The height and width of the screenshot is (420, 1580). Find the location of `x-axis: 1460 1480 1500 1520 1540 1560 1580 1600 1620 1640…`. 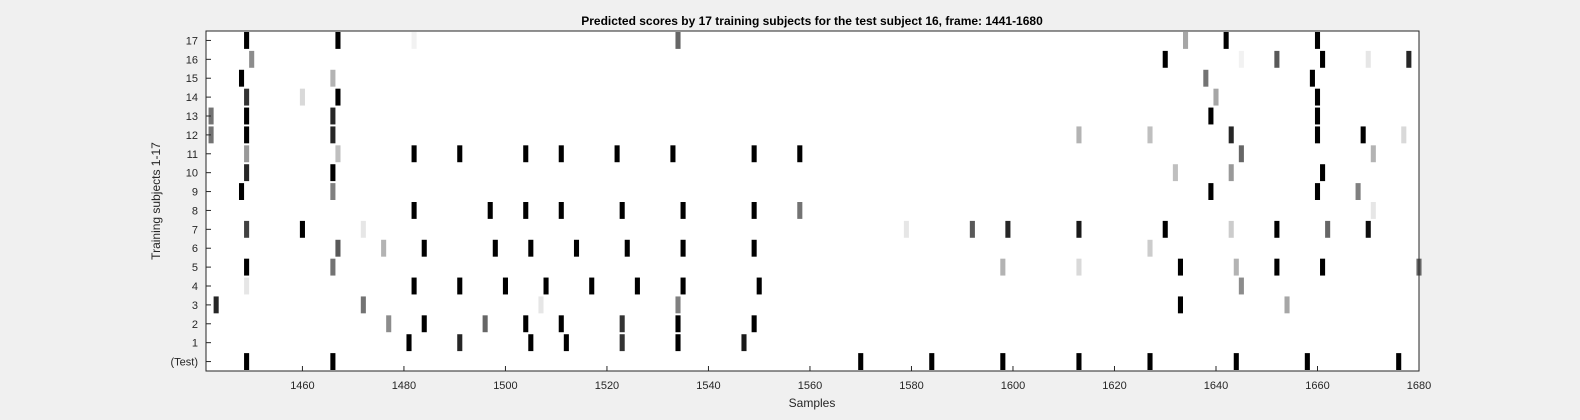

x-axis: 1460 1480 1500 1520 1540 1560 1580 1600 1620 1640… is located at coordinates (860, 379).